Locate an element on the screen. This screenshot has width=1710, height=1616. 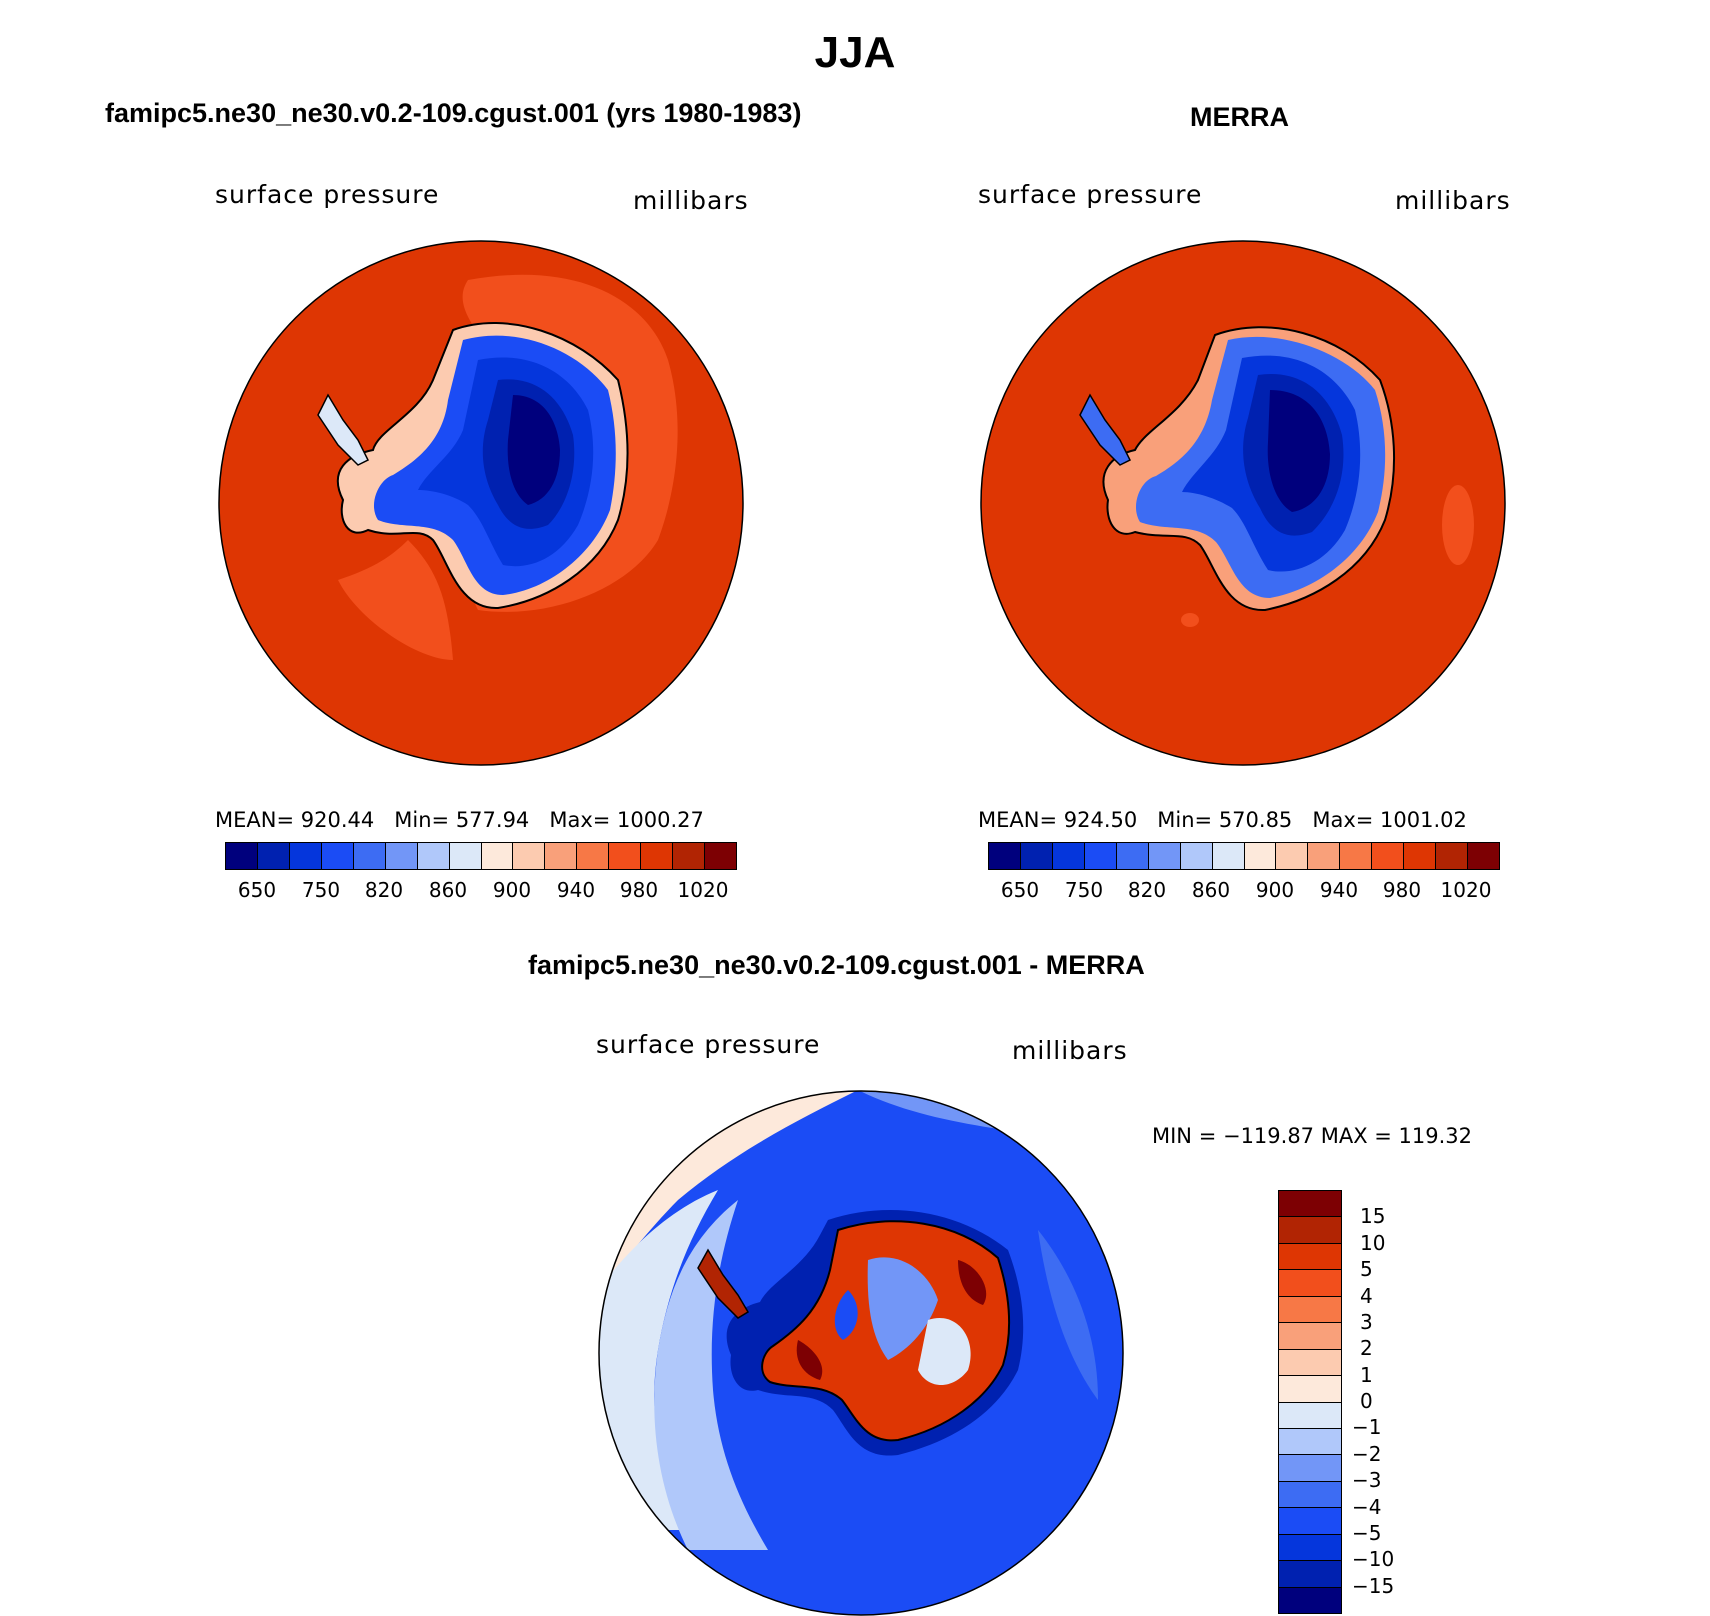
tick-label: 5 is located at coordinates (1366, 1269).